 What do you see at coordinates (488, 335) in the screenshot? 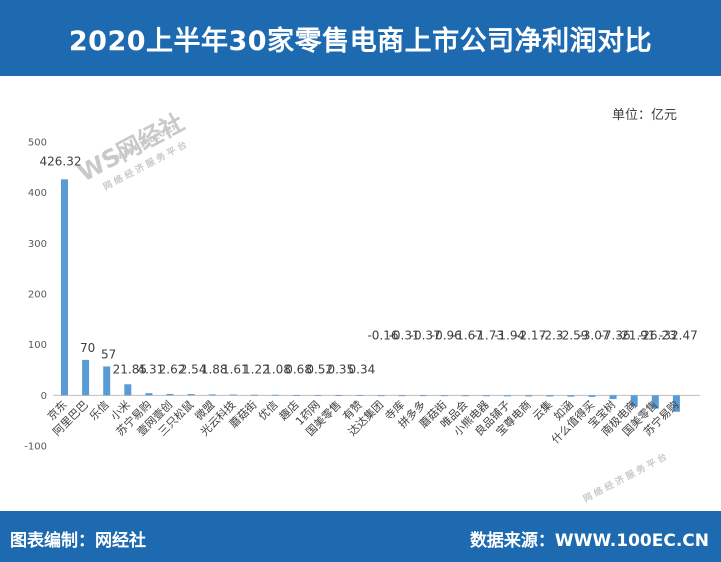
I see `value-label-21: -1.73` at bounding box center [488, 335].